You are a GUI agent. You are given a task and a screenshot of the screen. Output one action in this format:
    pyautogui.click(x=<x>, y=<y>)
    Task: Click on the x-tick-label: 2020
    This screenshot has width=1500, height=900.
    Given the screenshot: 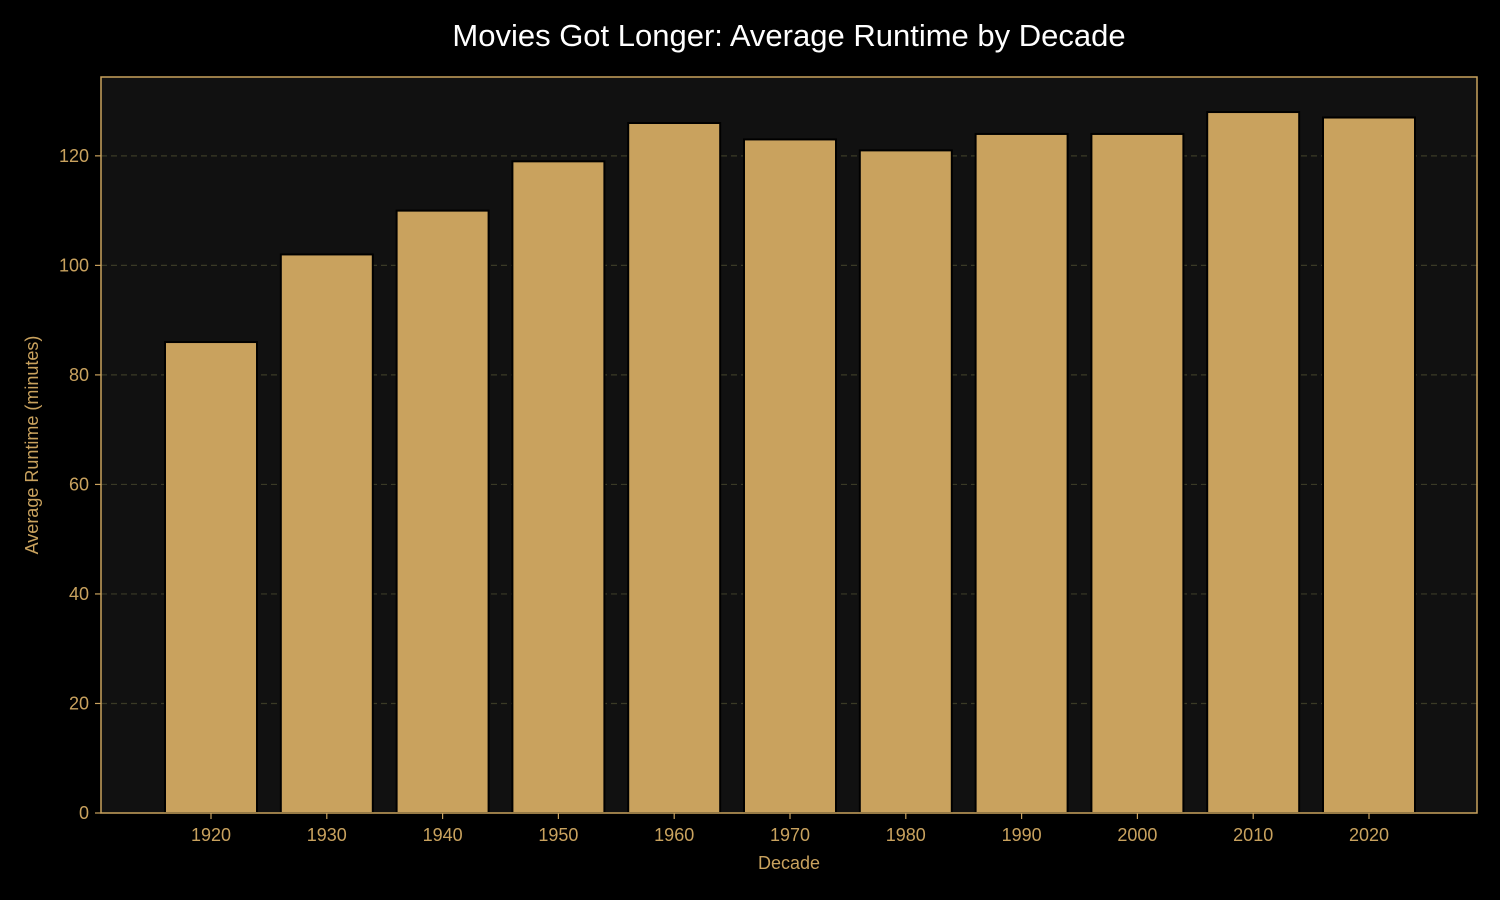 What is the action you would take?
    pyautogui.click(x=1369, y=835)
    